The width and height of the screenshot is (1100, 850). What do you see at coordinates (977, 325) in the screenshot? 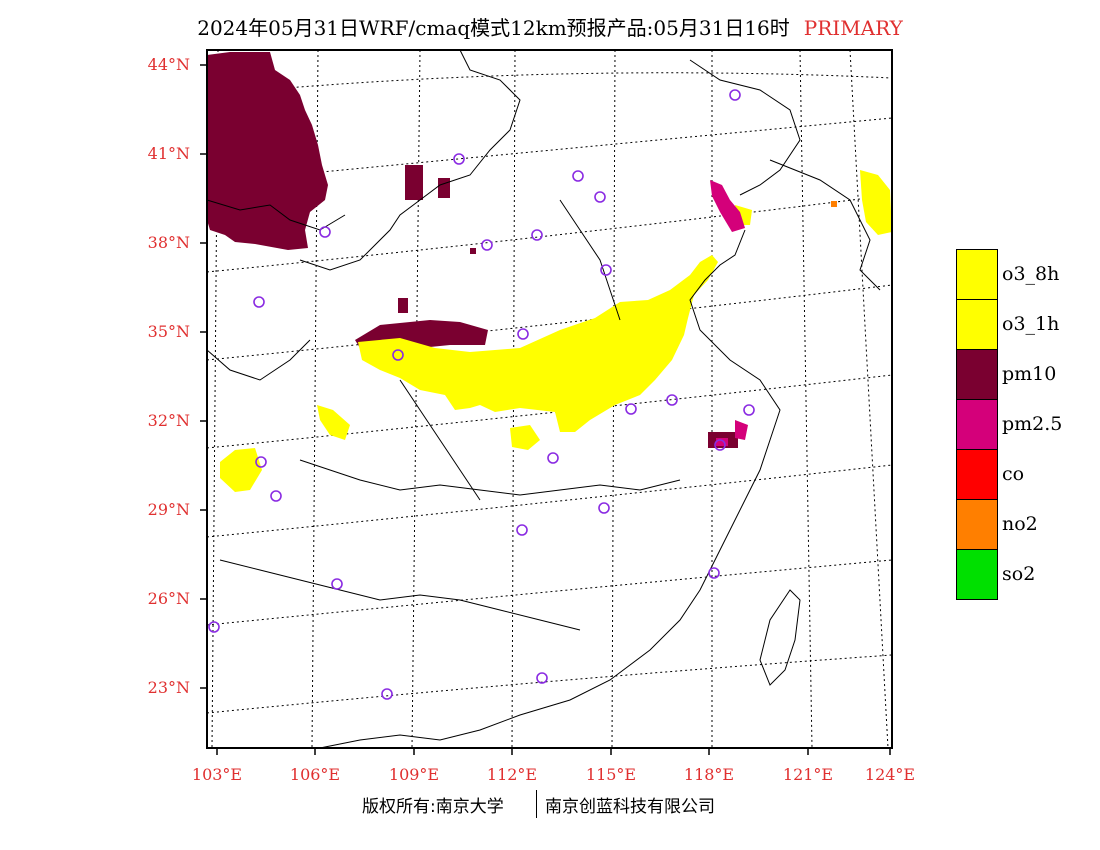
I see `legend-swatch-o3-1h` at bounding box center [977, 325].